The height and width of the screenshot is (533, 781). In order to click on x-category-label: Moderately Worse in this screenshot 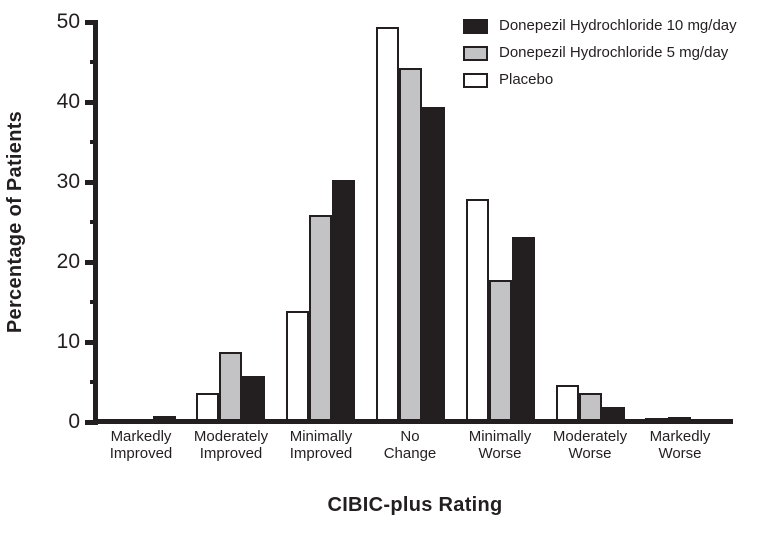, I will do `click(590, 445)`.